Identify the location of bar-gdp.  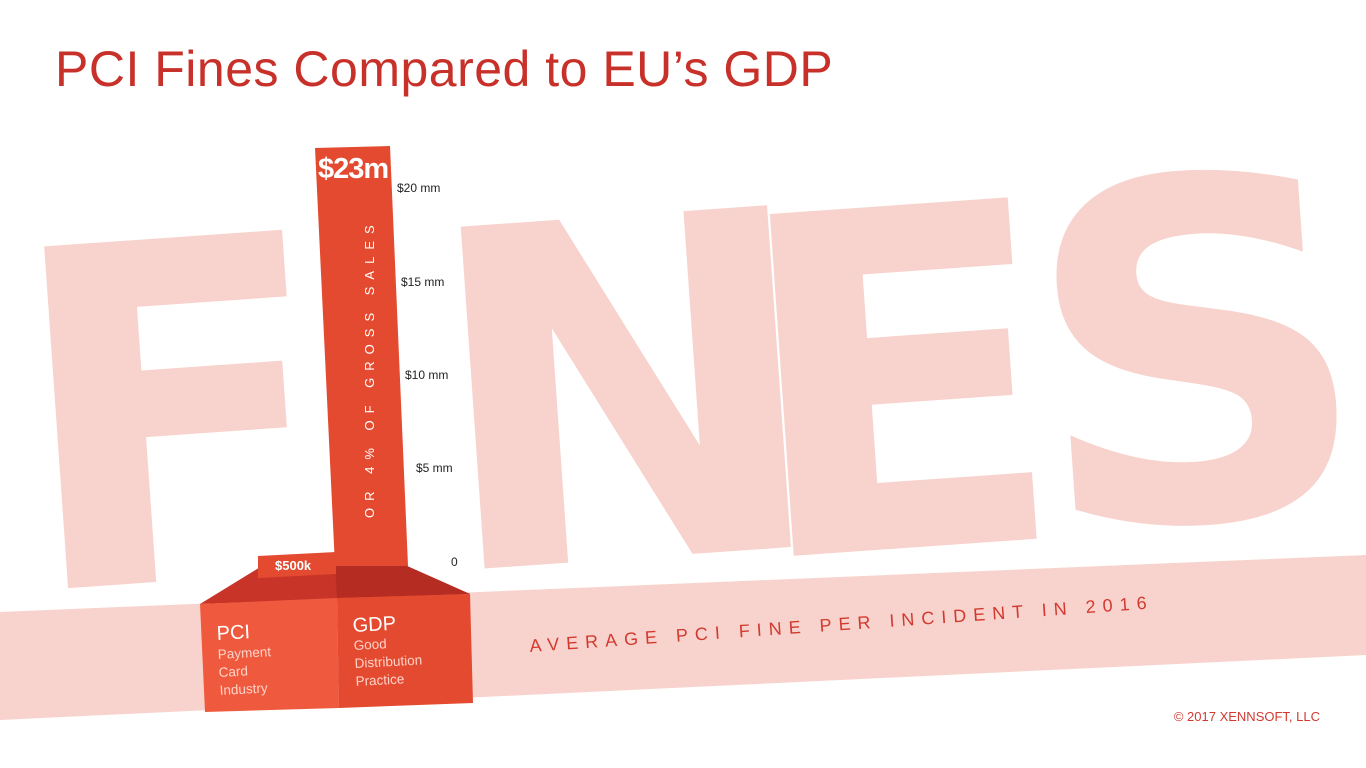
(361, 356).